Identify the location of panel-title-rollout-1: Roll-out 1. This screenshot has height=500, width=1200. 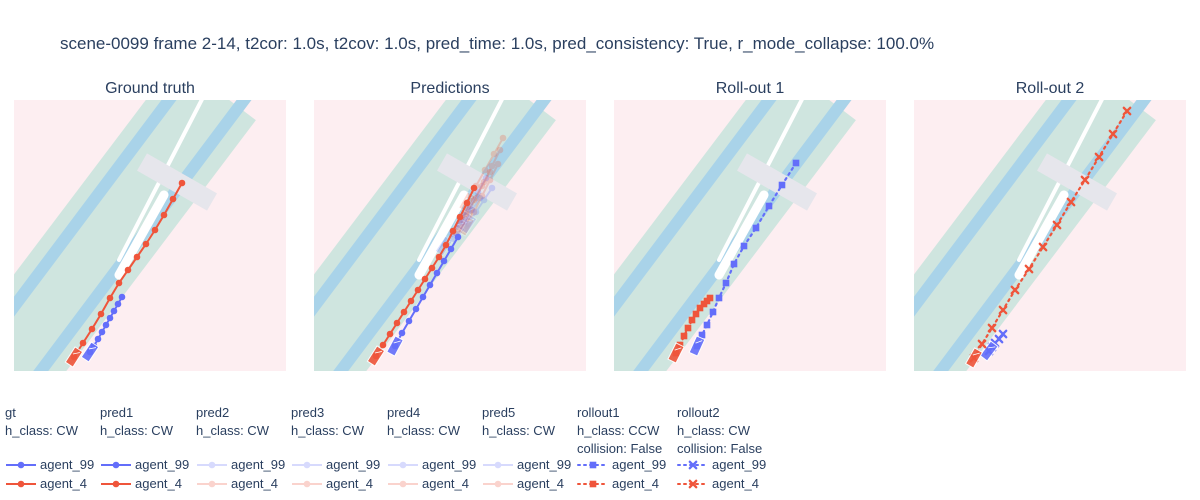
(750, 88).